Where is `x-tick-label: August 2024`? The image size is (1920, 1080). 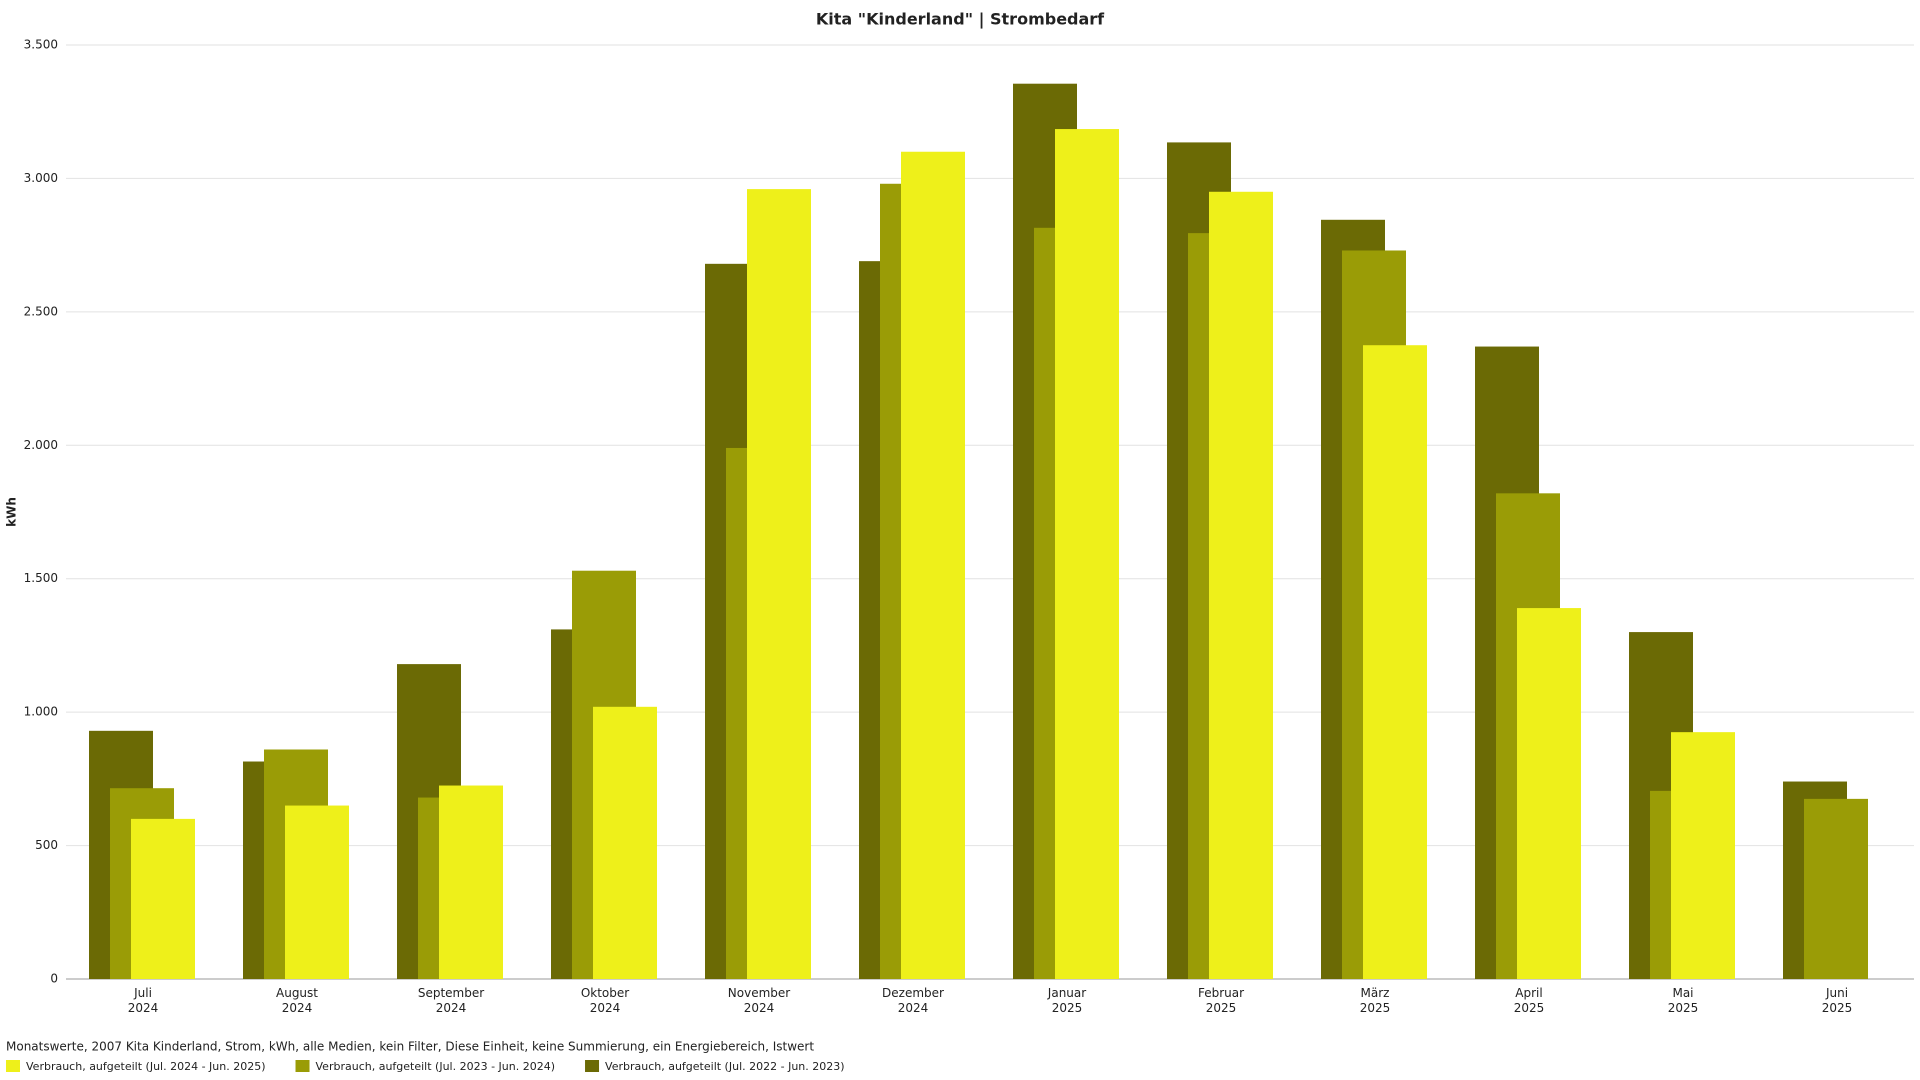
x-tick-label: August 2024 is located at coordinates (297, 1000).